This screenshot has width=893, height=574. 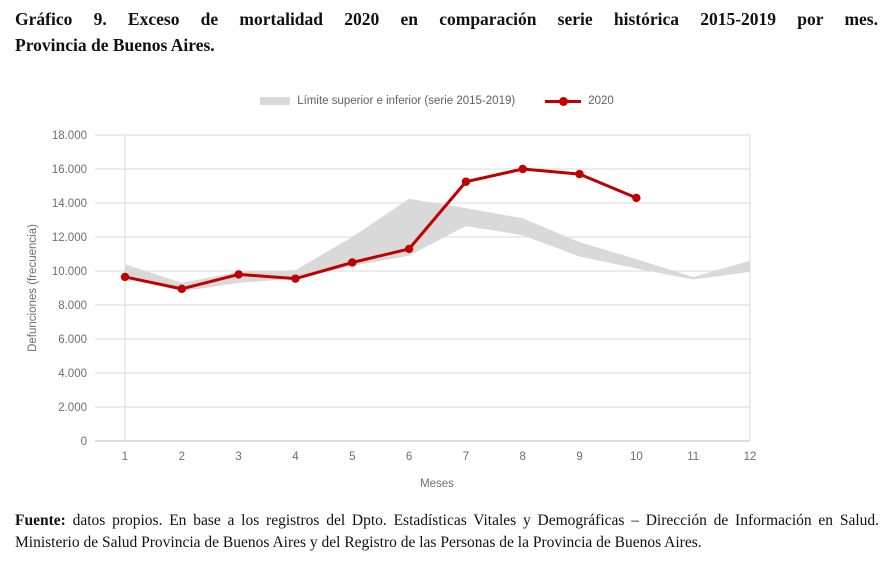 I want to click on y-tick-label: 4.000, so click(x=72, y=374).